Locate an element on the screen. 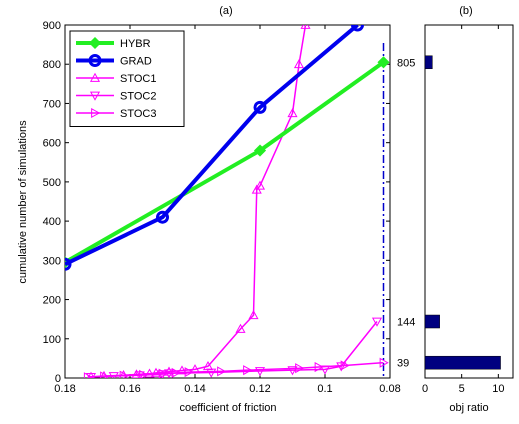 This screenshot has height=424, width=519. series-stoc3-line is located at coordinates (235, 369).